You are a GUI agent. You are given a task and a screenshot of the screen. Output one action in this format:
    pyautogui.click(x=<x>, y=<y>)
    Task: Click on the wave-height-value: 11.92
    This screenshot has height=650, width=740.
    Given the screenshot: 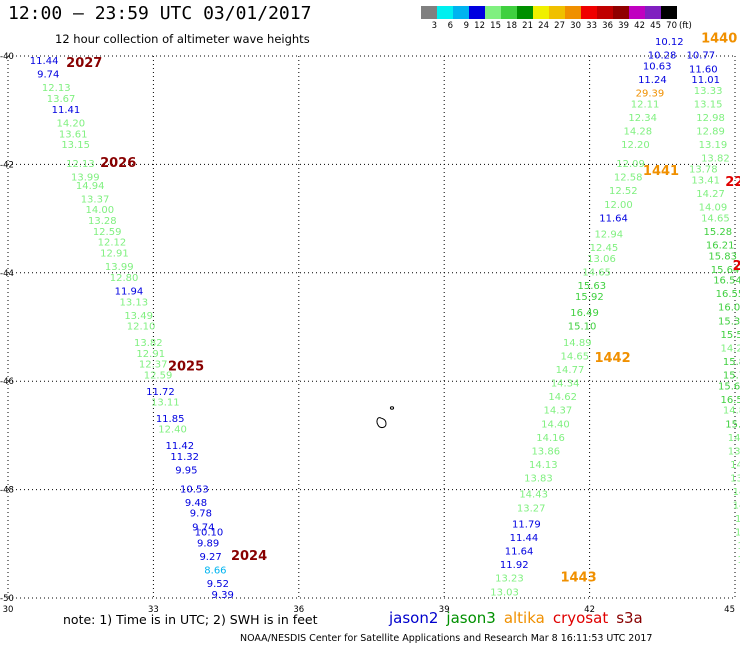 What is the action you would take?
    pyautogui.click(x=514, y=565)
    